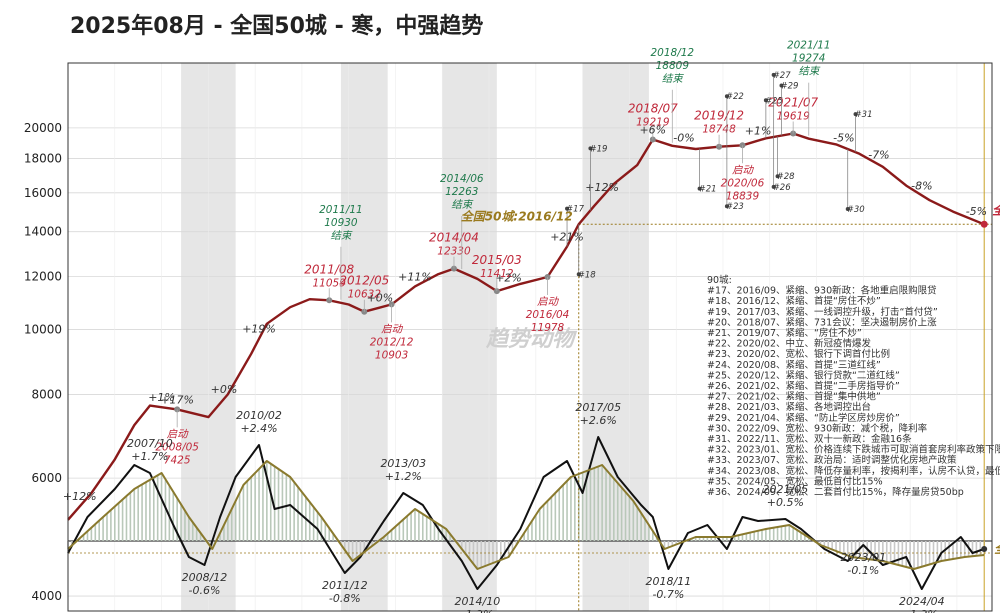  I want to click on red-annotation: 18839, so click(743, 196).